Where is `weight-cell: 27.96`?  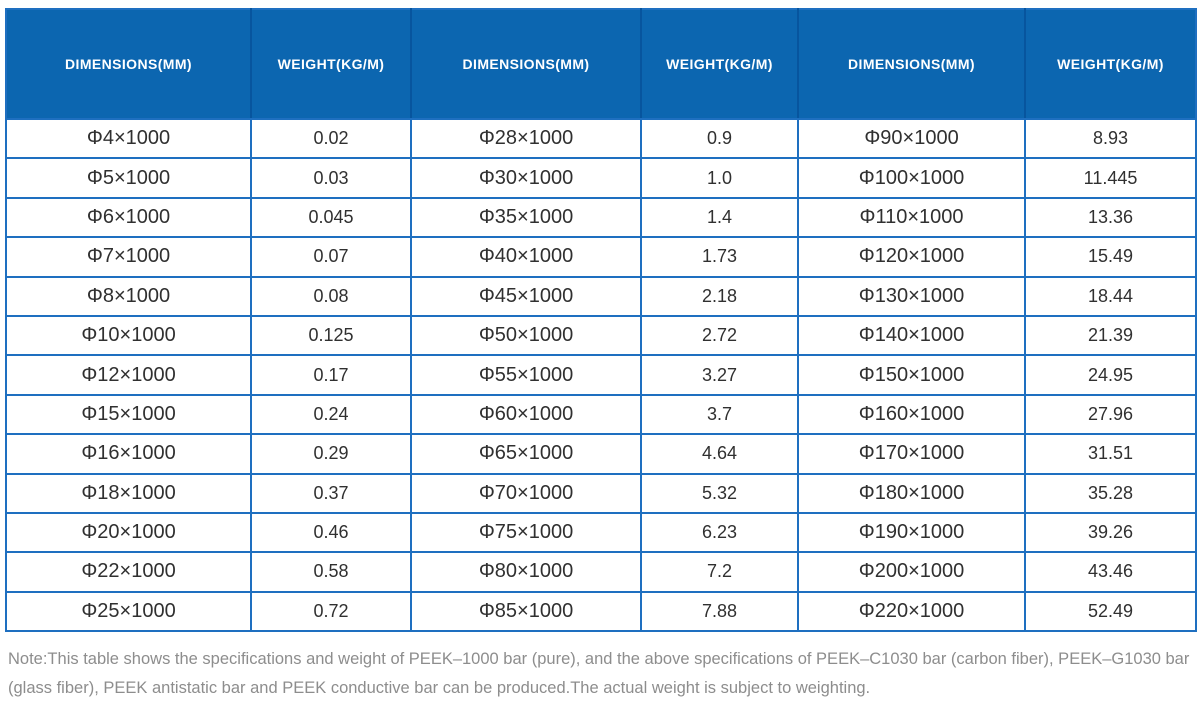 weight-cell: 27.96 is located at coordinates (1110, 414).